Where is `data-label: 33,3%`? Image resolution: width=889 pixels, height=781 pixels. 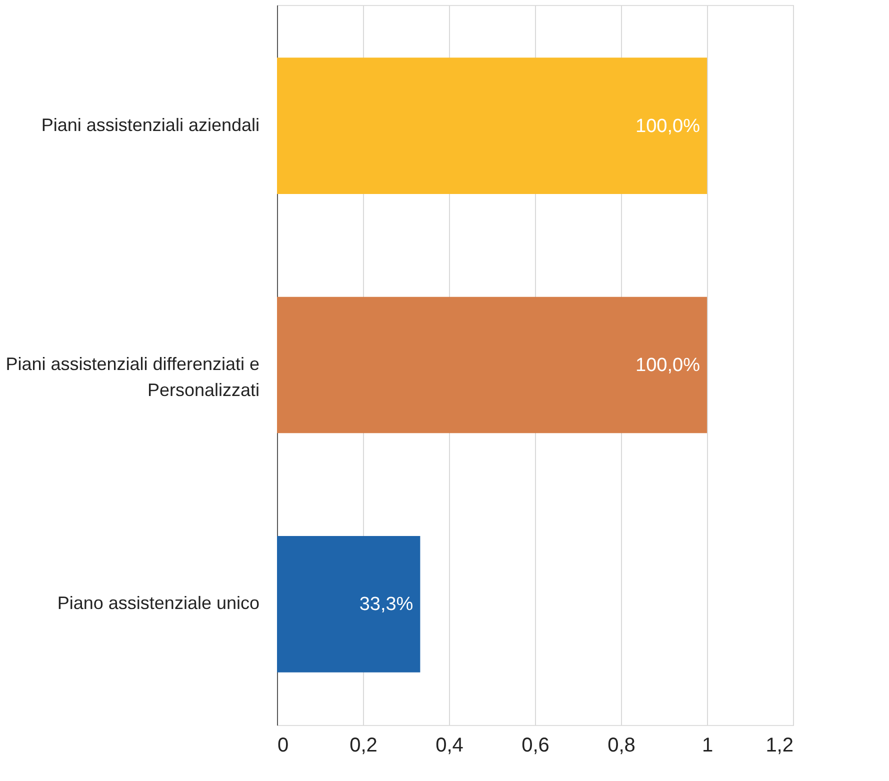 data-label: 33,3% is located at coordinates (386, 605).